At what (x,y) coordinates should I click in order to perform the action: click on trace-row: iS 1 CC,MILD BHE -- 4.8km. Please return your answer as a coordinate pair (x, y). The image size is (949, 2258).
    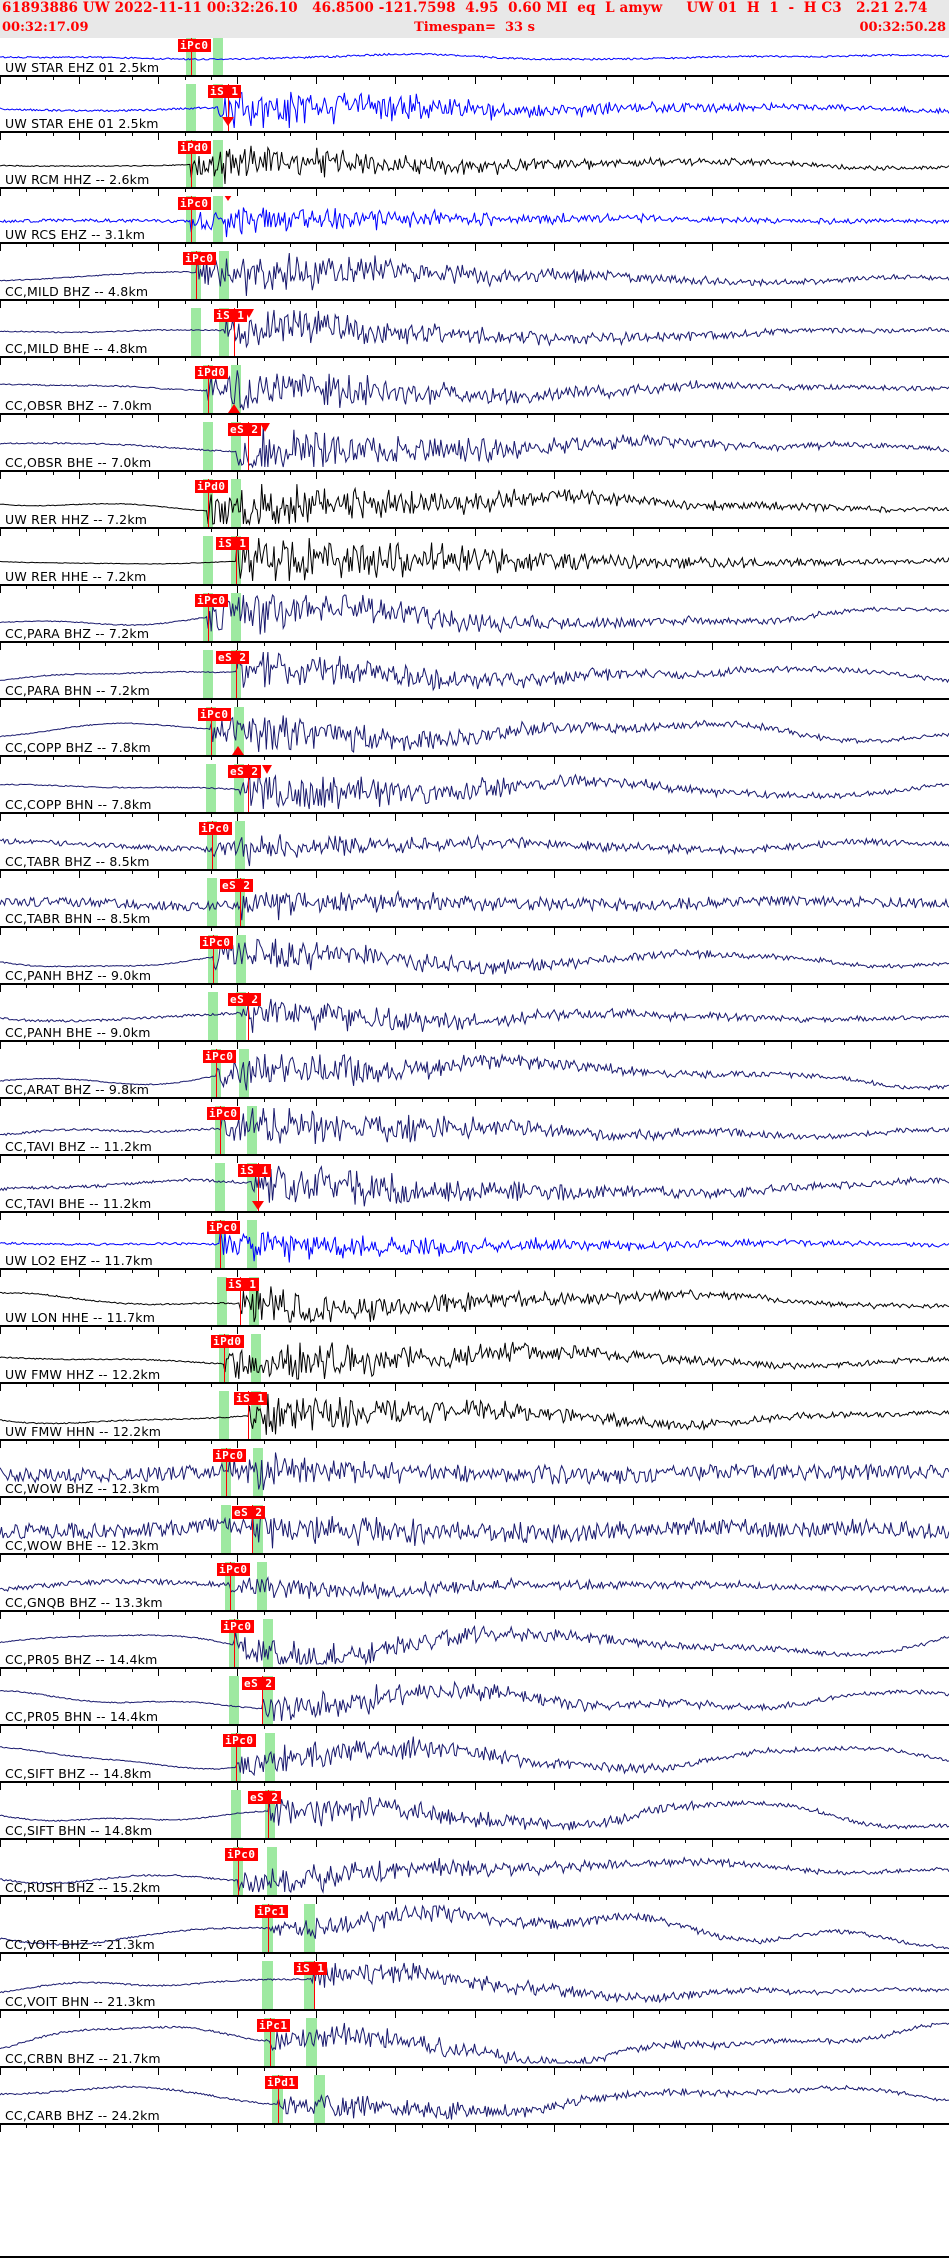
    Looking at the image, I should click on (474, 332).